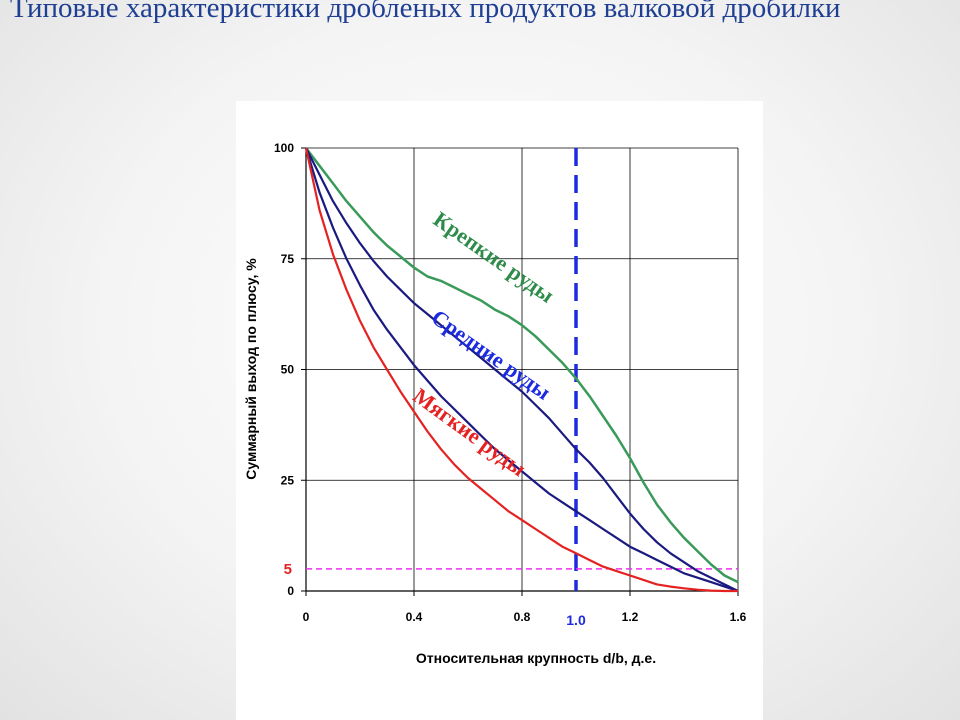  I want to click on y-tick-label: 25, so click(288, 480).